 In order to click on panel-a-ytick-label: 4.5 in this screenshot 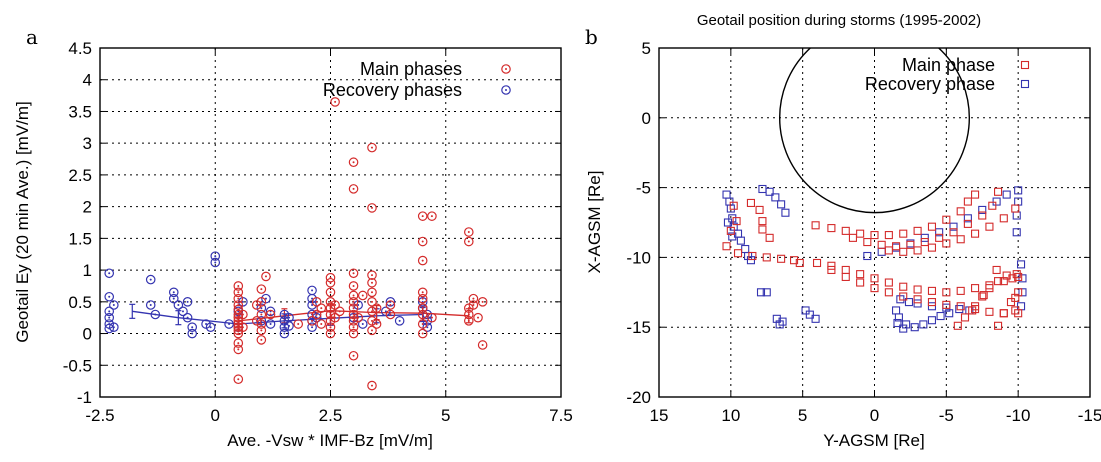, I will do `click(80, 48)`.